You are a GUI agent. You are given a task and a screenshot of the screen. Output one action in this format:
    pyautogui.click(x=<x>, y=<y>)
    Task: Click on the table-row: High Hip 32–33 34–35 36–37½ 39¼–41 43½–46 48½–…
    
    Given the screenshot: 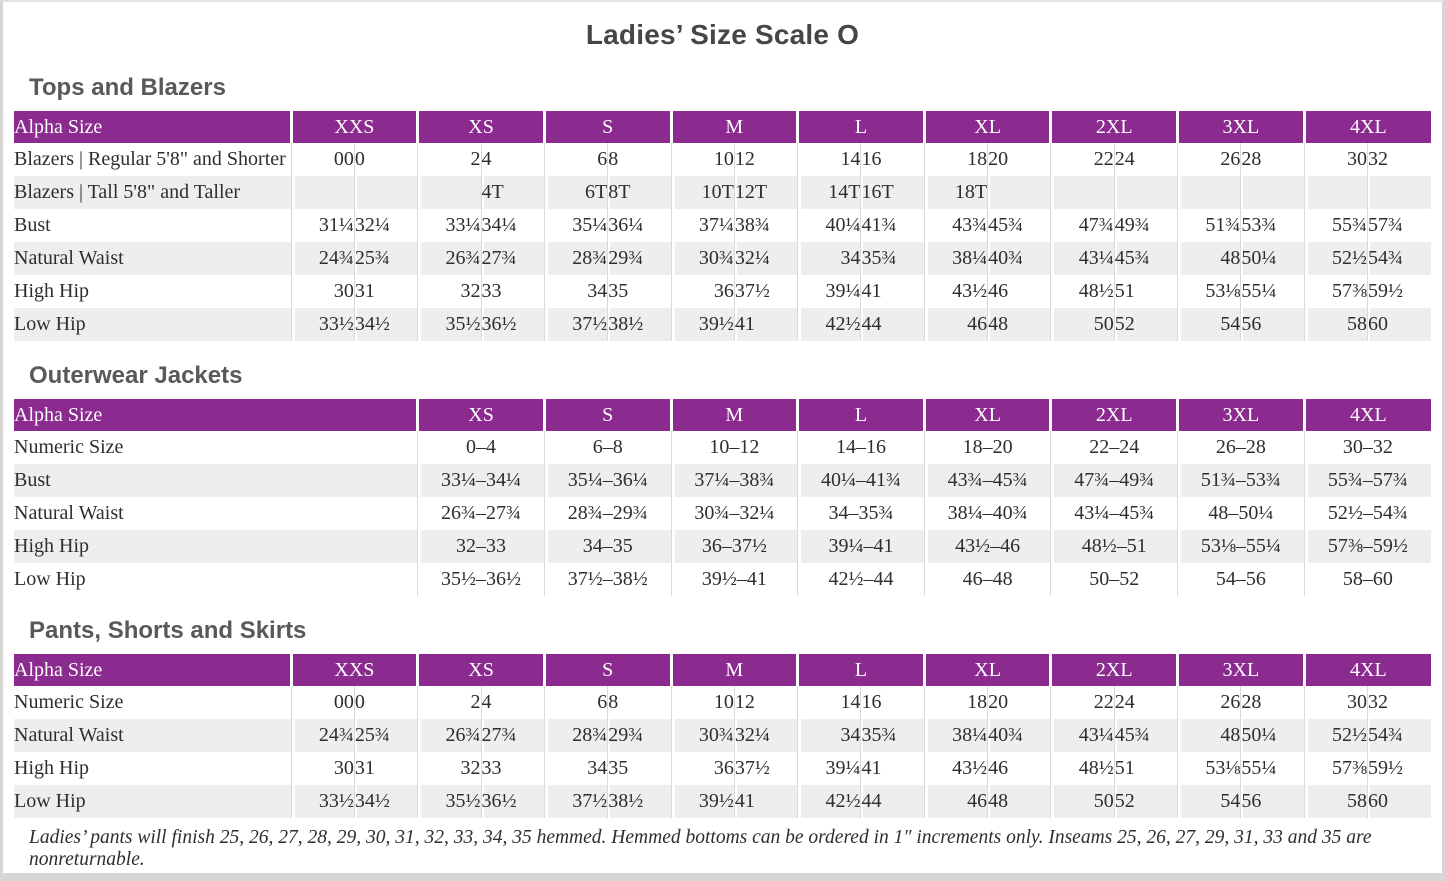 What is the action you would take?
    pyautogui.click(x=722, y=546)
    